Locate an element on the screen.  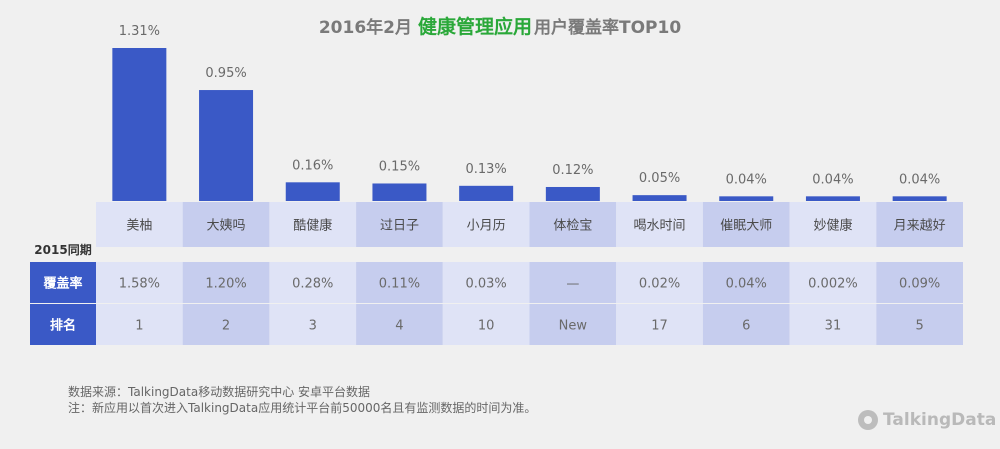
category-label: 大姨吗 is located at coordinates (226, 226).